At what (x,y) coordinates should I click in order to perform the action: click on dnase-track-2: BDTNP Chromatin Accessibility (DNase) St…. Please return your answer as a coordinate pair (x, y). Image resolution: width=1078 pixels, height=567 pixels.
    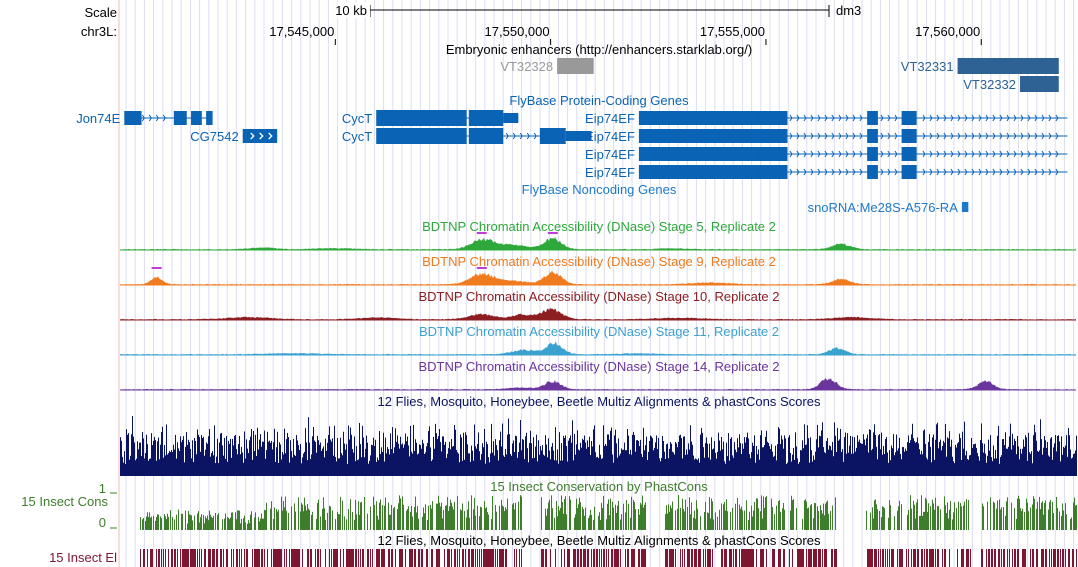
    Looking at the image, I should click on (598, 270).